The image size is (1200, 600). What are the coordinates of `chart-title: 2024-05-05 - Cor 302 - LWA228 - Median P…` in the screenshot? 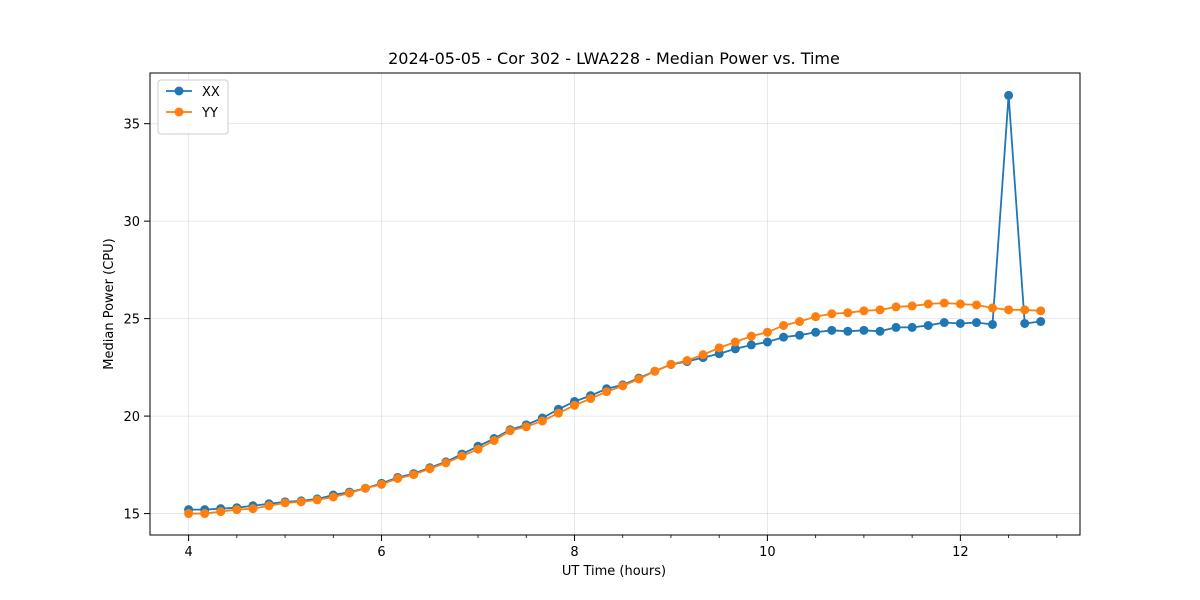 It's located at (614, 58).